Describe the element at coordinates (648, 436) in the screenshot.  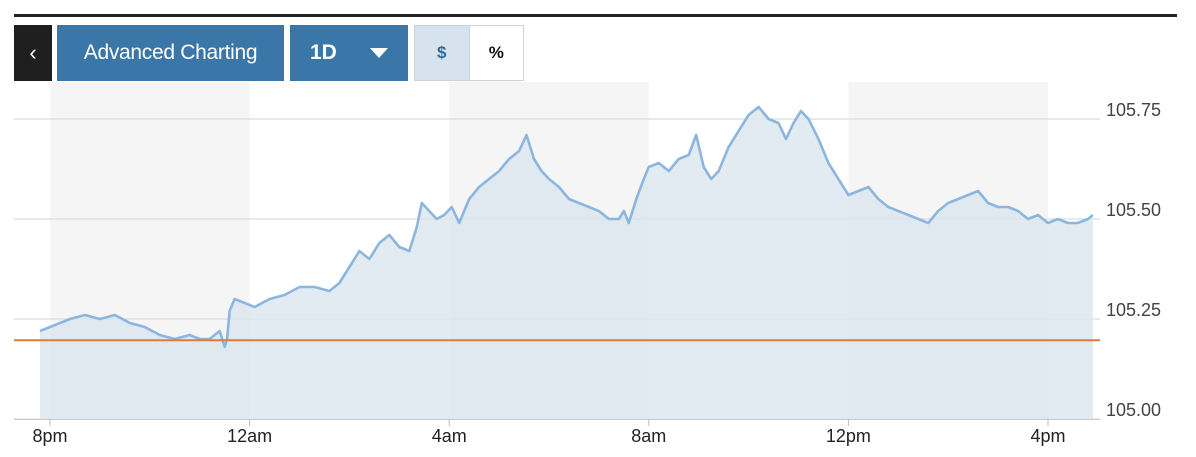
I see `x-tick-label-3: 8am` at that location.